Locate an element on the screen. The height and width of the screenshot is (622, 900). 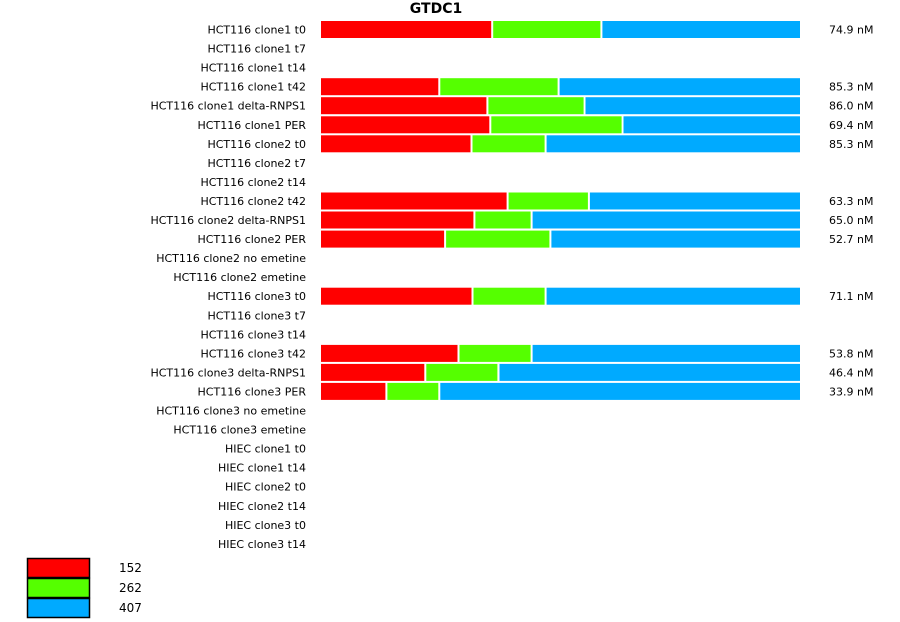
value-label: 74.9 nM is located at coordinates (851, 30).